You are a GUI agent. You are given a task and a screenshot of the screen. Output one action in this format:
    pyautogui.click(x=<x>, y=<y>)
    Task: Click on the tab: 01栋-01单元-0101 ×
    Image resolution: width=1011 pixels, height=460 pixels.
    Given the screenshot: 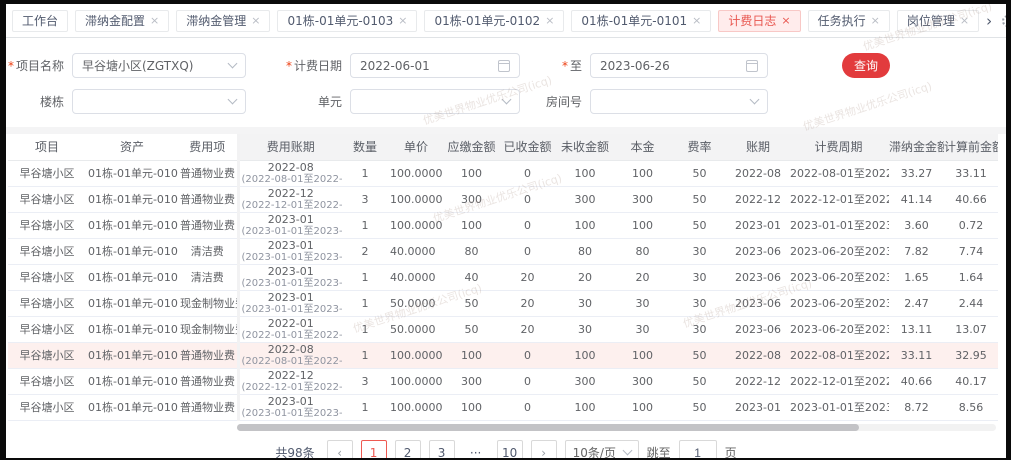 What is the action you would take?
    pyautogui.click(x=641, y=20)
    